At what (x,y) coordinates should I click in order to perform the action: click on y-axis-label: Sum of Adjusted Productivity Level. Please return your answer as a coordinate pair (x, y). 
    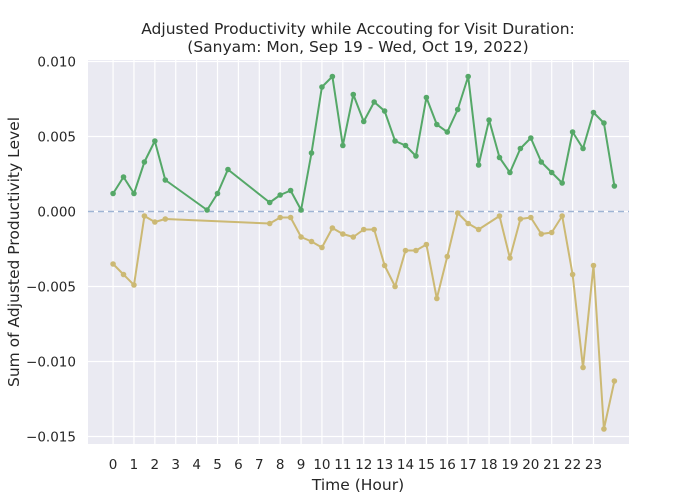
    Looking at the image, I should click on (14, 252).